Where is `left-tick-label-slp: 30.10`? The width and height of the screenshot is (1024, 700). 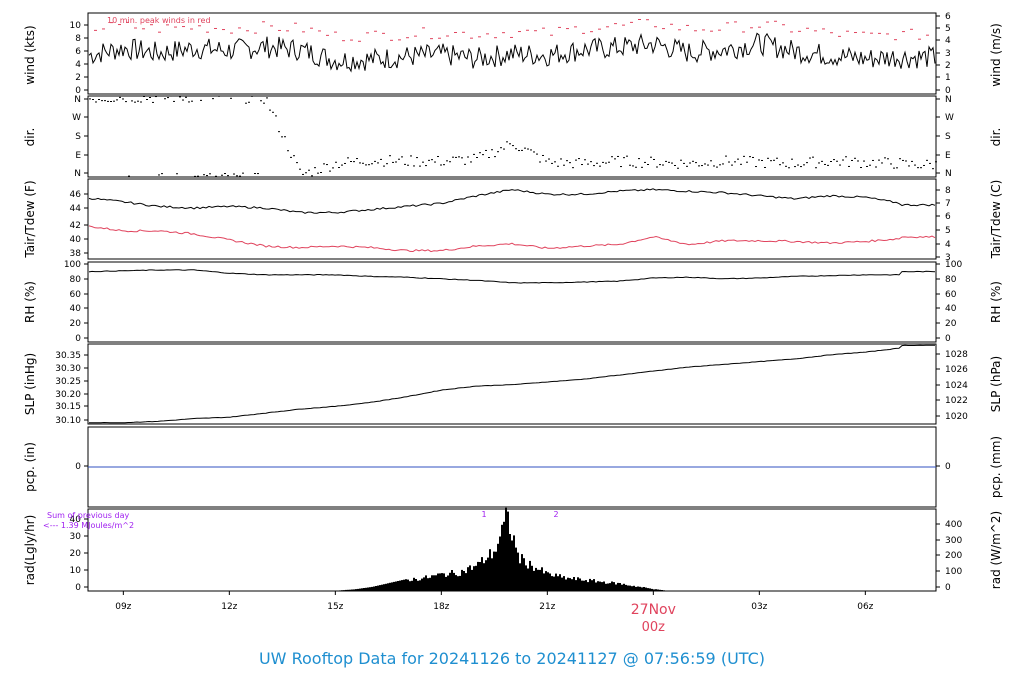 left-tick-label-slp: 30.10 is located at coordinates (68, 421).